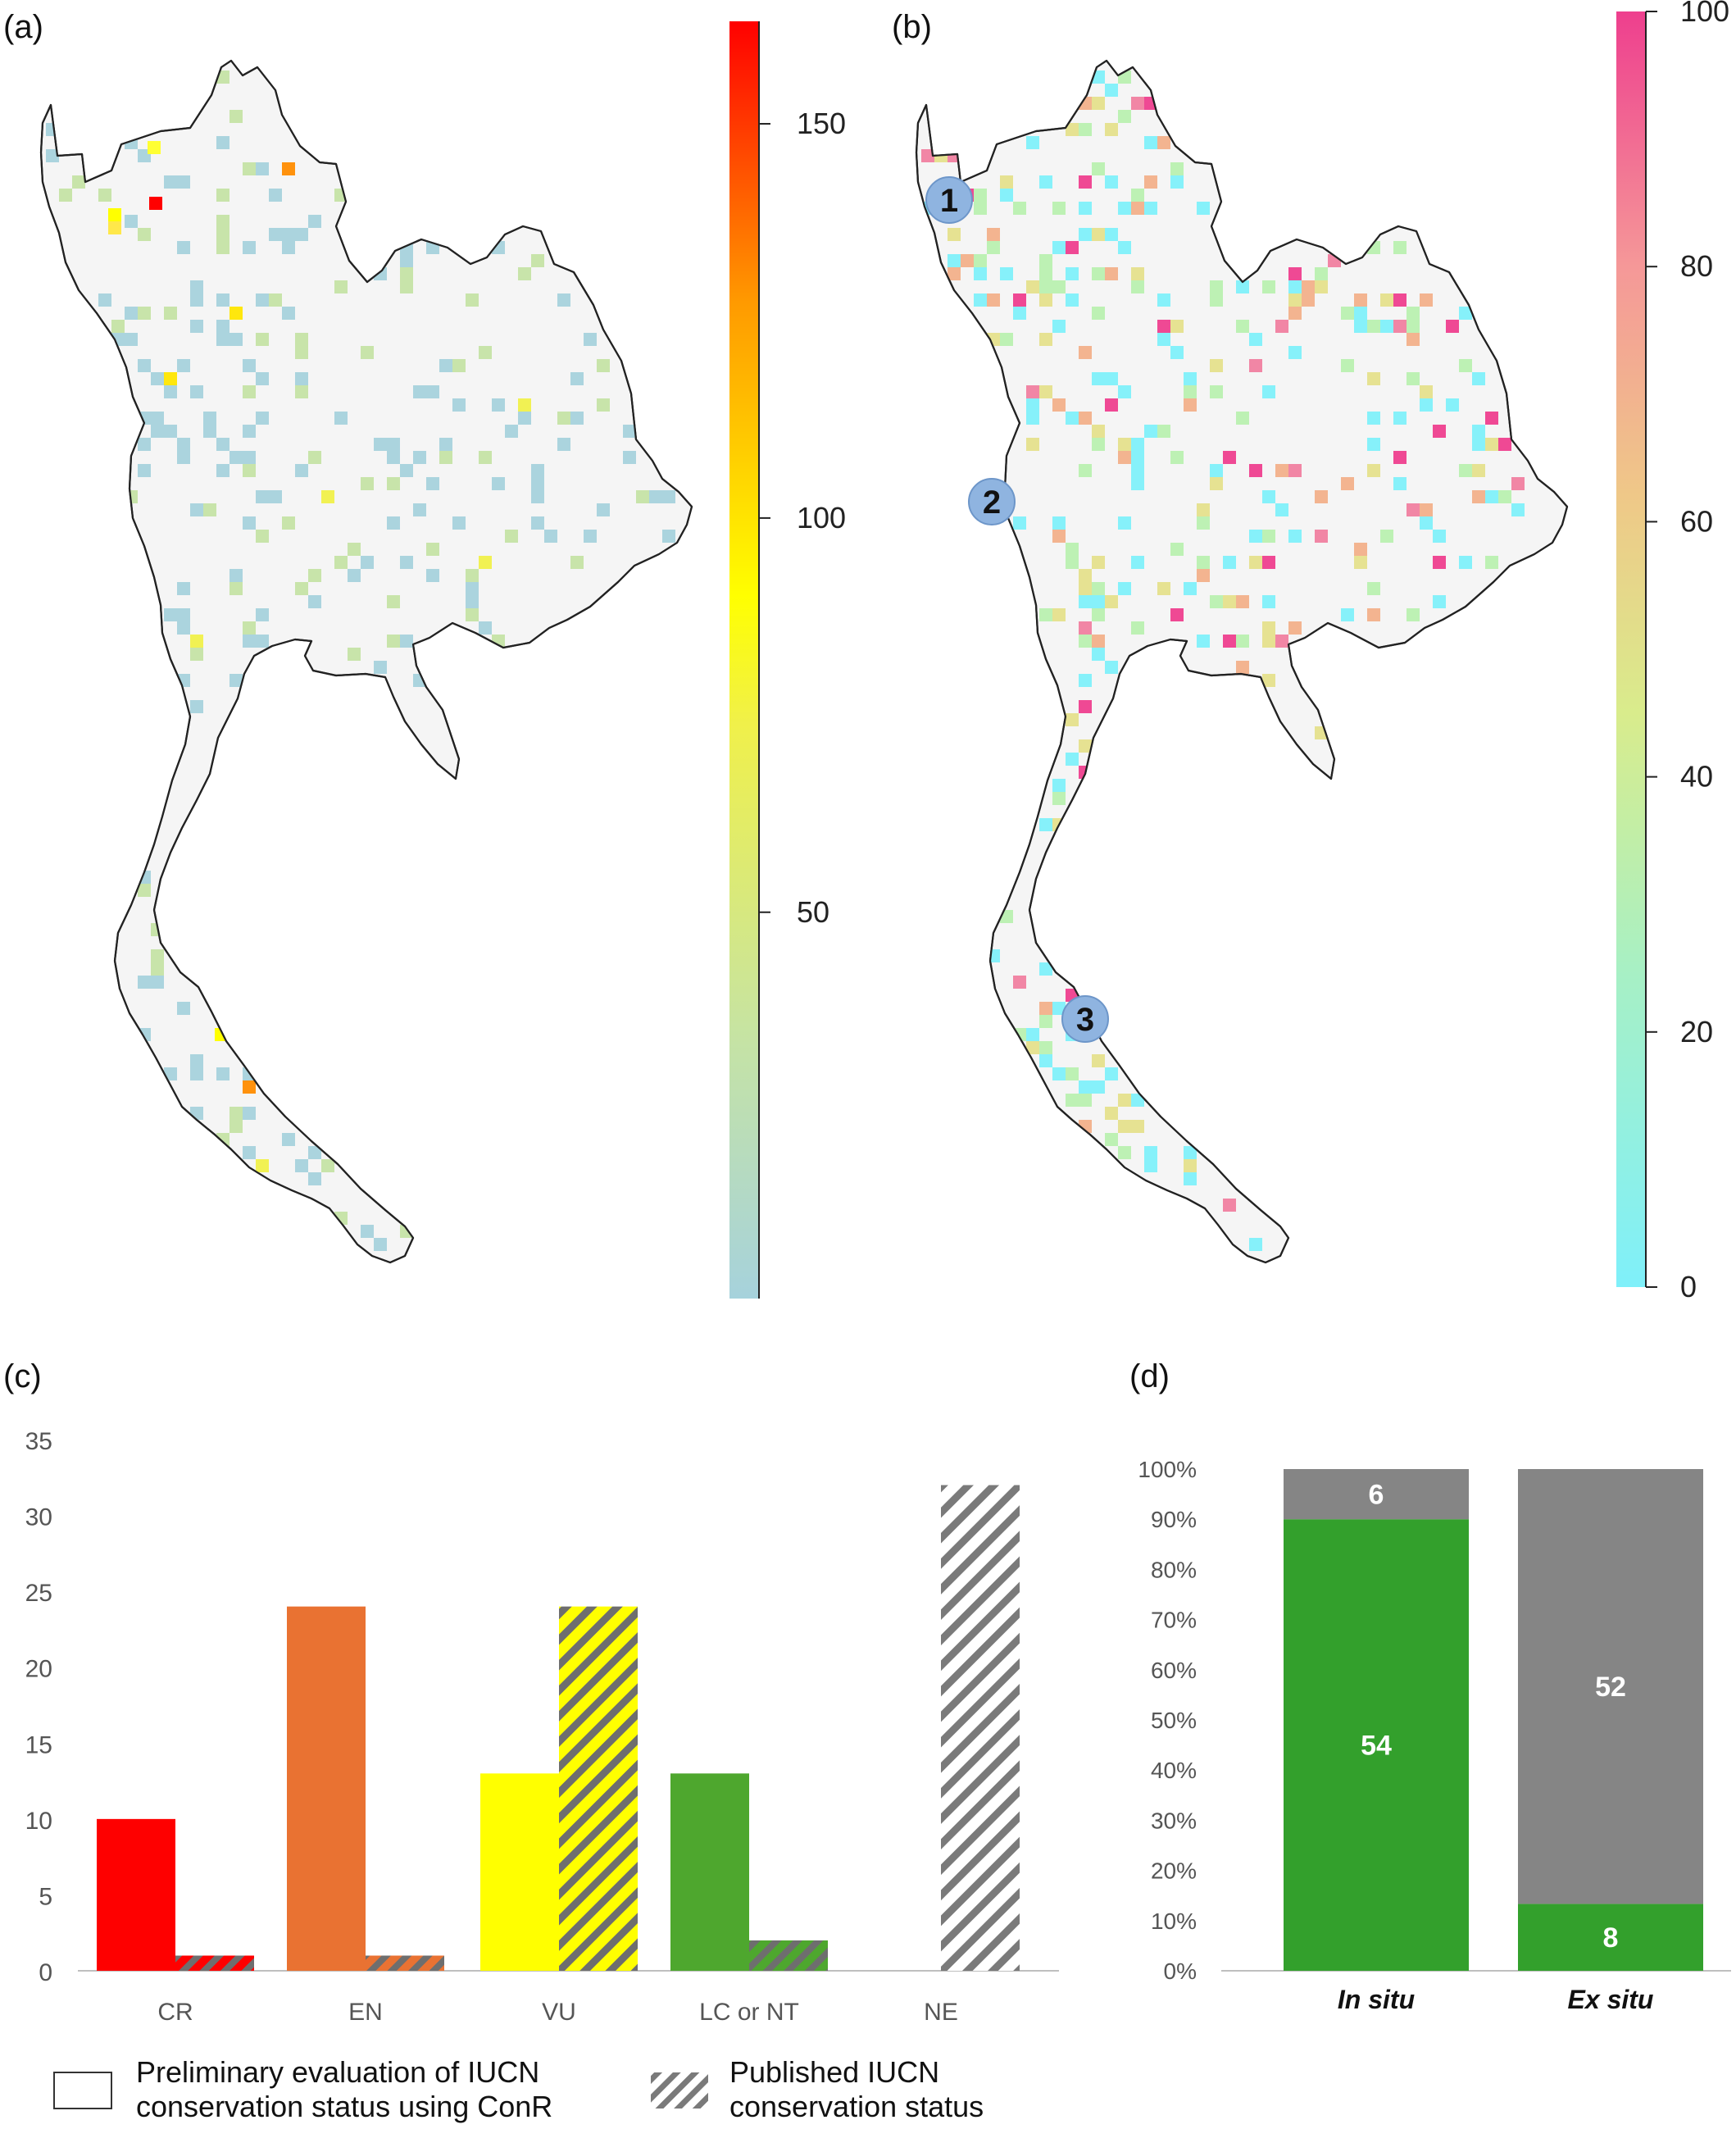 Image resolution: width=1736 pixels, height=2129 pixels. What do you see at coordinates (1167, 1469) in the screenshot?
I see `chart-d-y-tick-label: 100%` at bounding box center [1167, 1469].